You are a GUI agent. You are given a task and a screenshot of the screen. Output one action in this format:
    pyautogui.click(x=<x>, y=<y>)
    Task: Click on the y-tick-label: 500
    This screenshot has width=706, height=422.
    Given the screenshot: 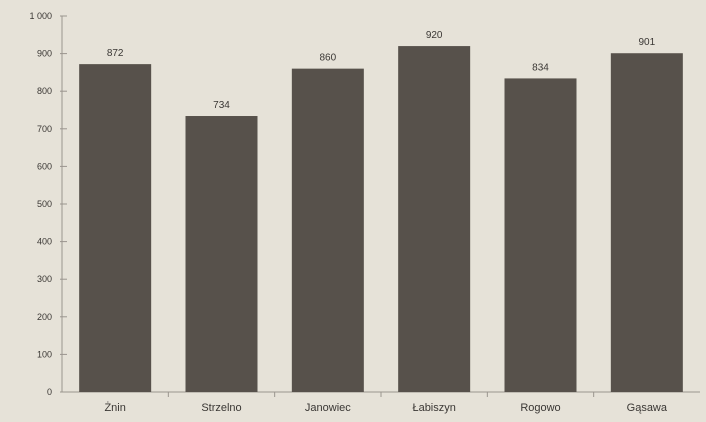 What is the action you would take?
    pyautogui.click(x=44, y=204)
    